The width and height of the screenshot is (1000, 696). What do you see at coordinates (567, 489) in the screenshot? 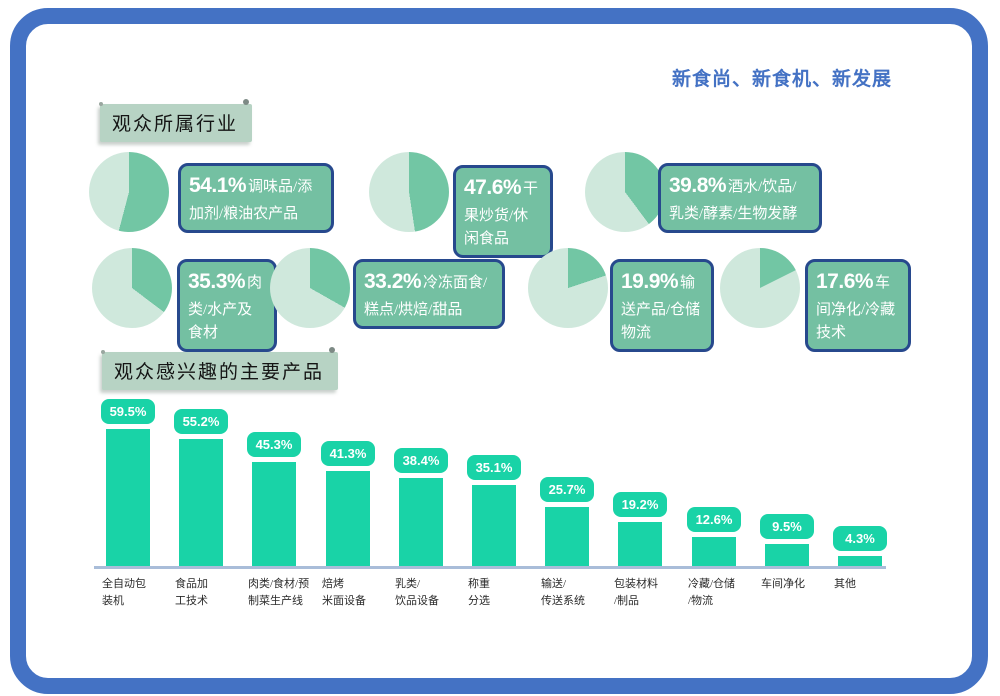
I see `bar-value-badge: 25.7%` at bounding box center [567, 489].